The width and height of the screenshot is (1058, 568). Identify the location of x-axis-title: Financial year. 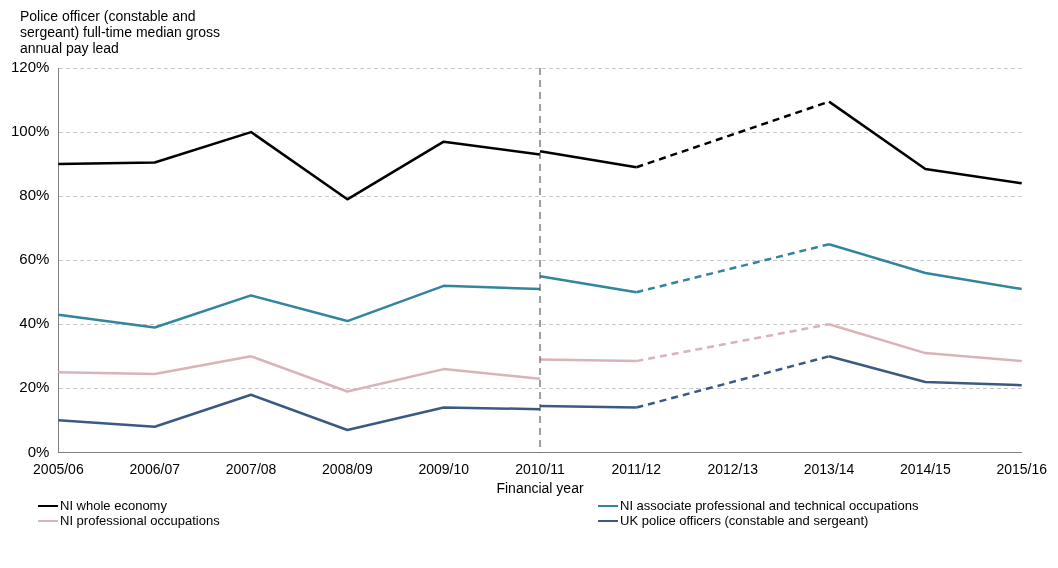
(540, 488).